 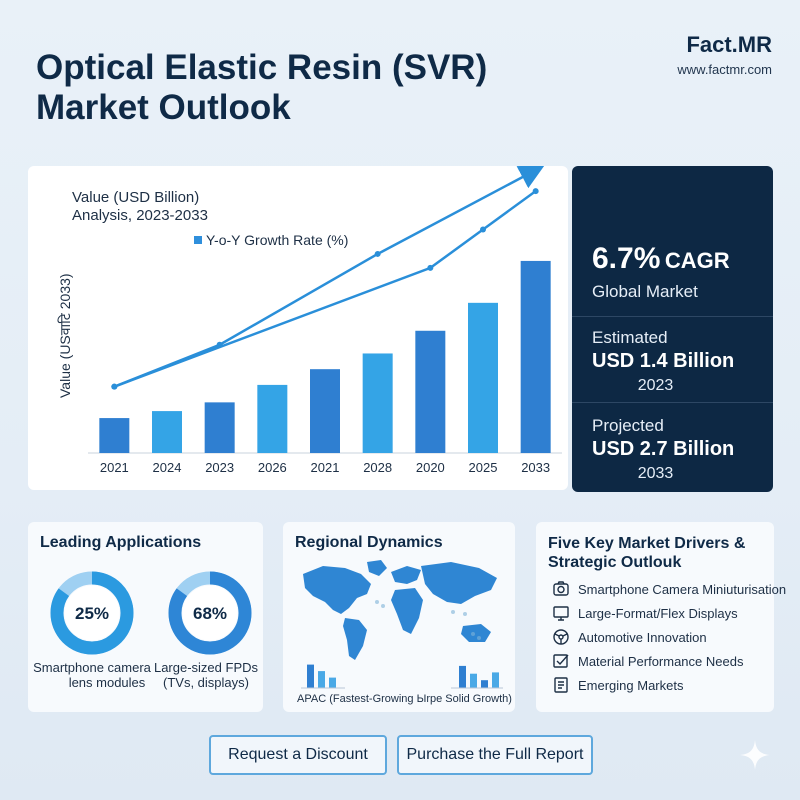 I want to click on legend-swatch, so click(x=198, y=240).